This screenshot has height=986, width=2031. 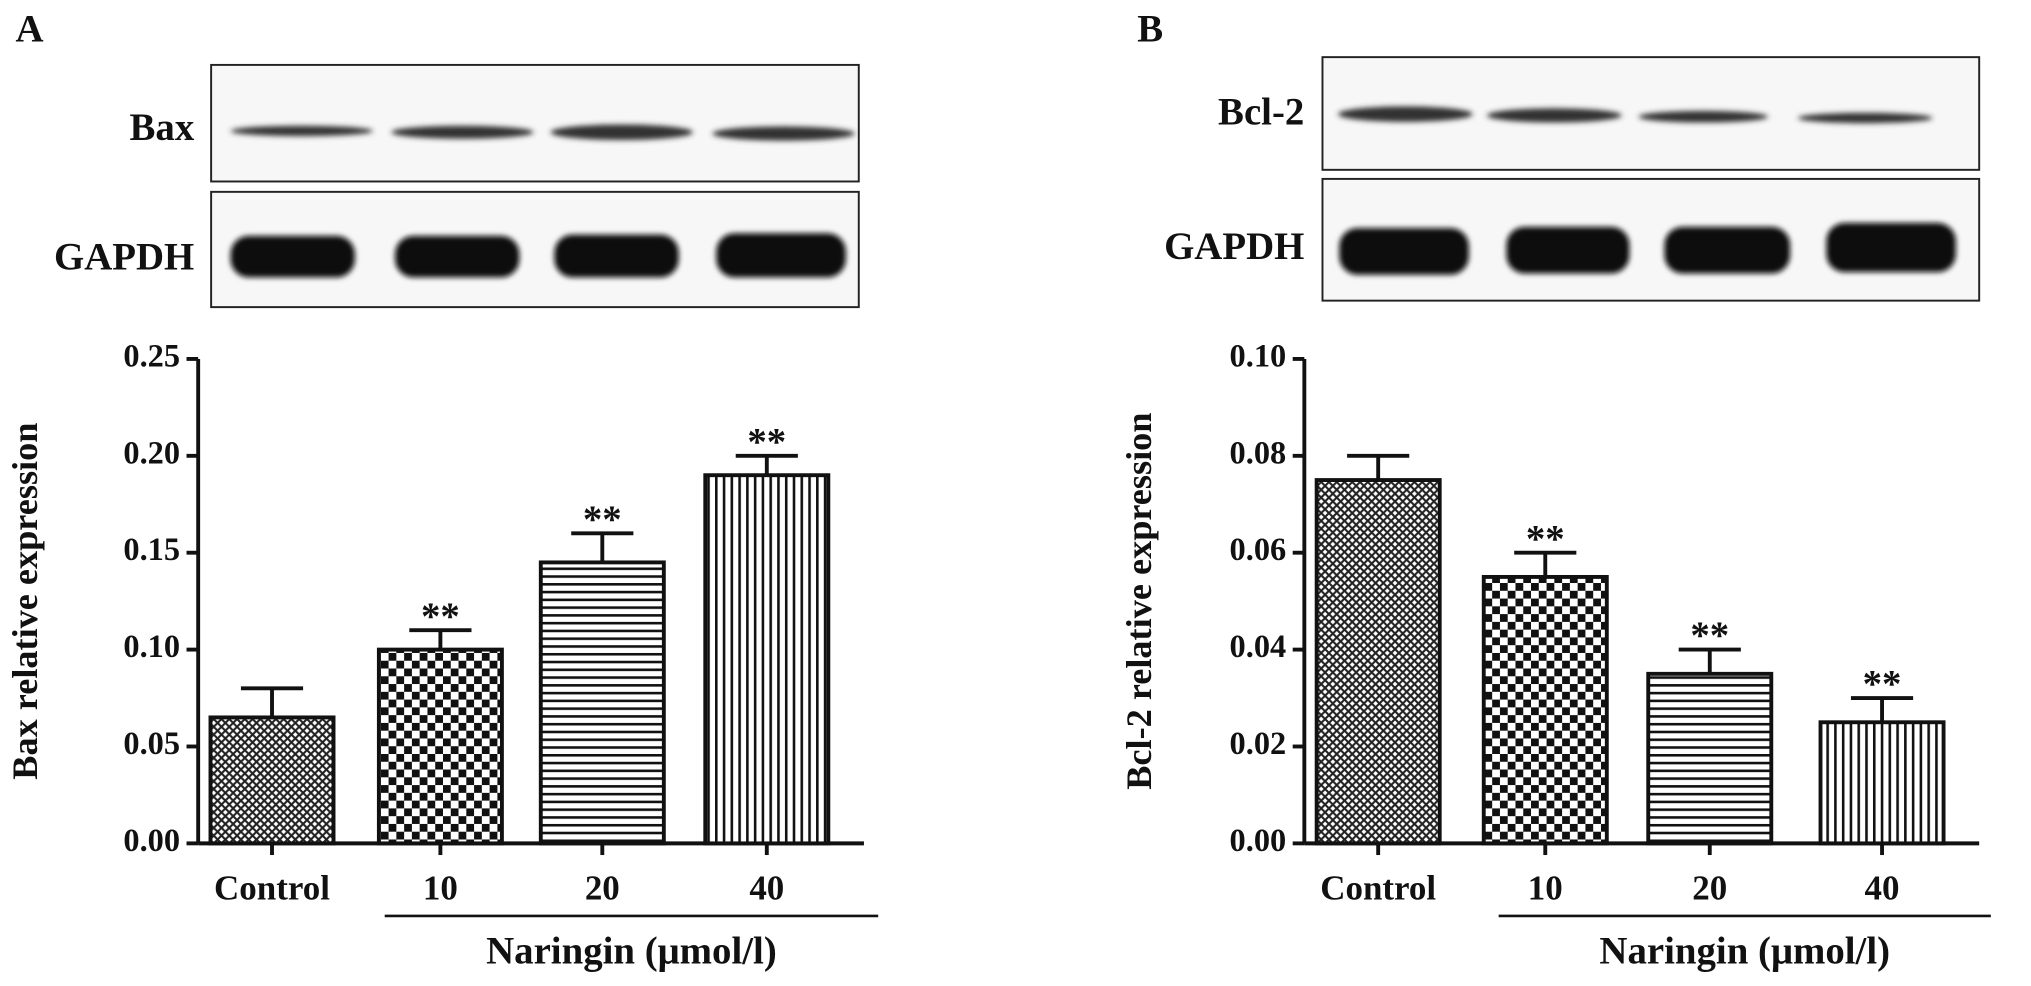 I want to click on y-tick-label: 0.20, so click(x=151, y=453).